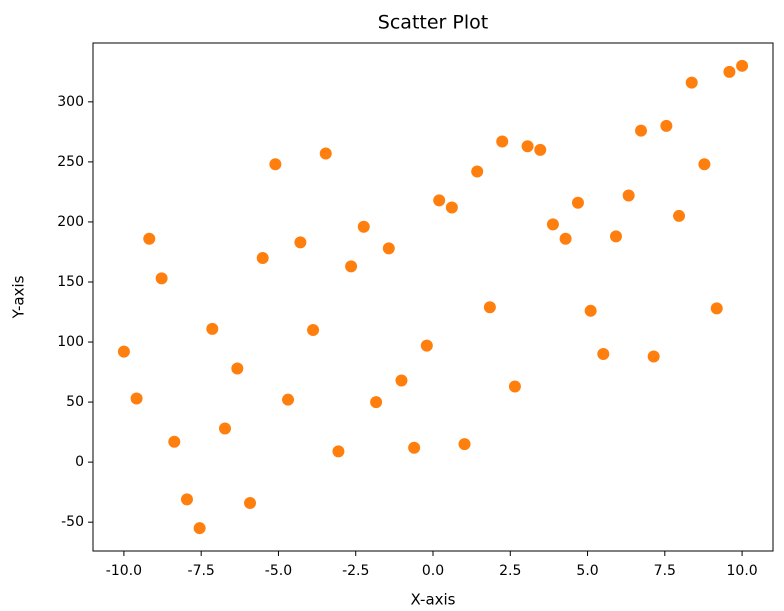 This screenshot has width=784, height=611. What do you see at coordinates (70, 342) in the screenshot?
I see `y-tick-label: 100` at bounding box center [70, 342].